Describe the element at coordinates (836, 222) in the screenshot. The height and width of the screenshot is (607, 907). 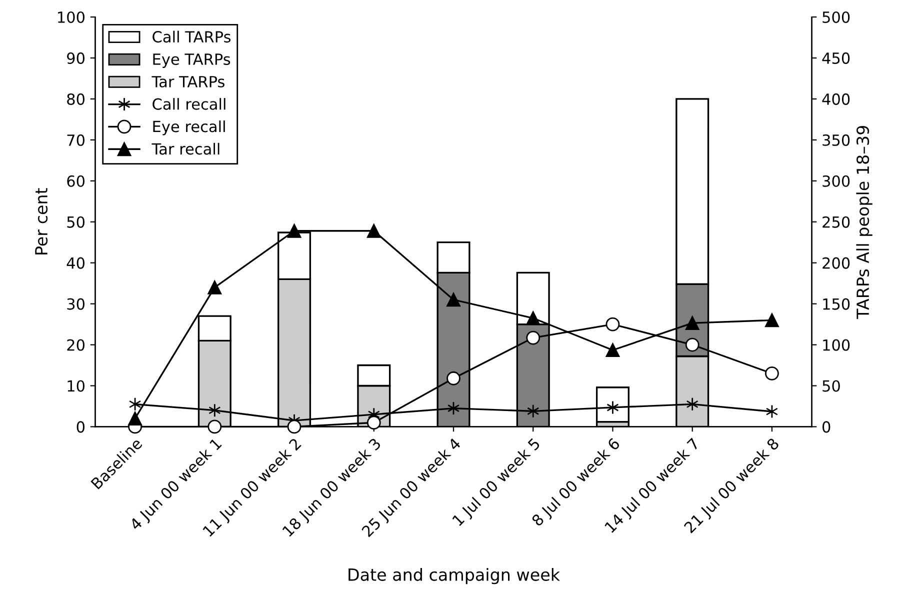
I see `y2-tick-label: 250` at that location.